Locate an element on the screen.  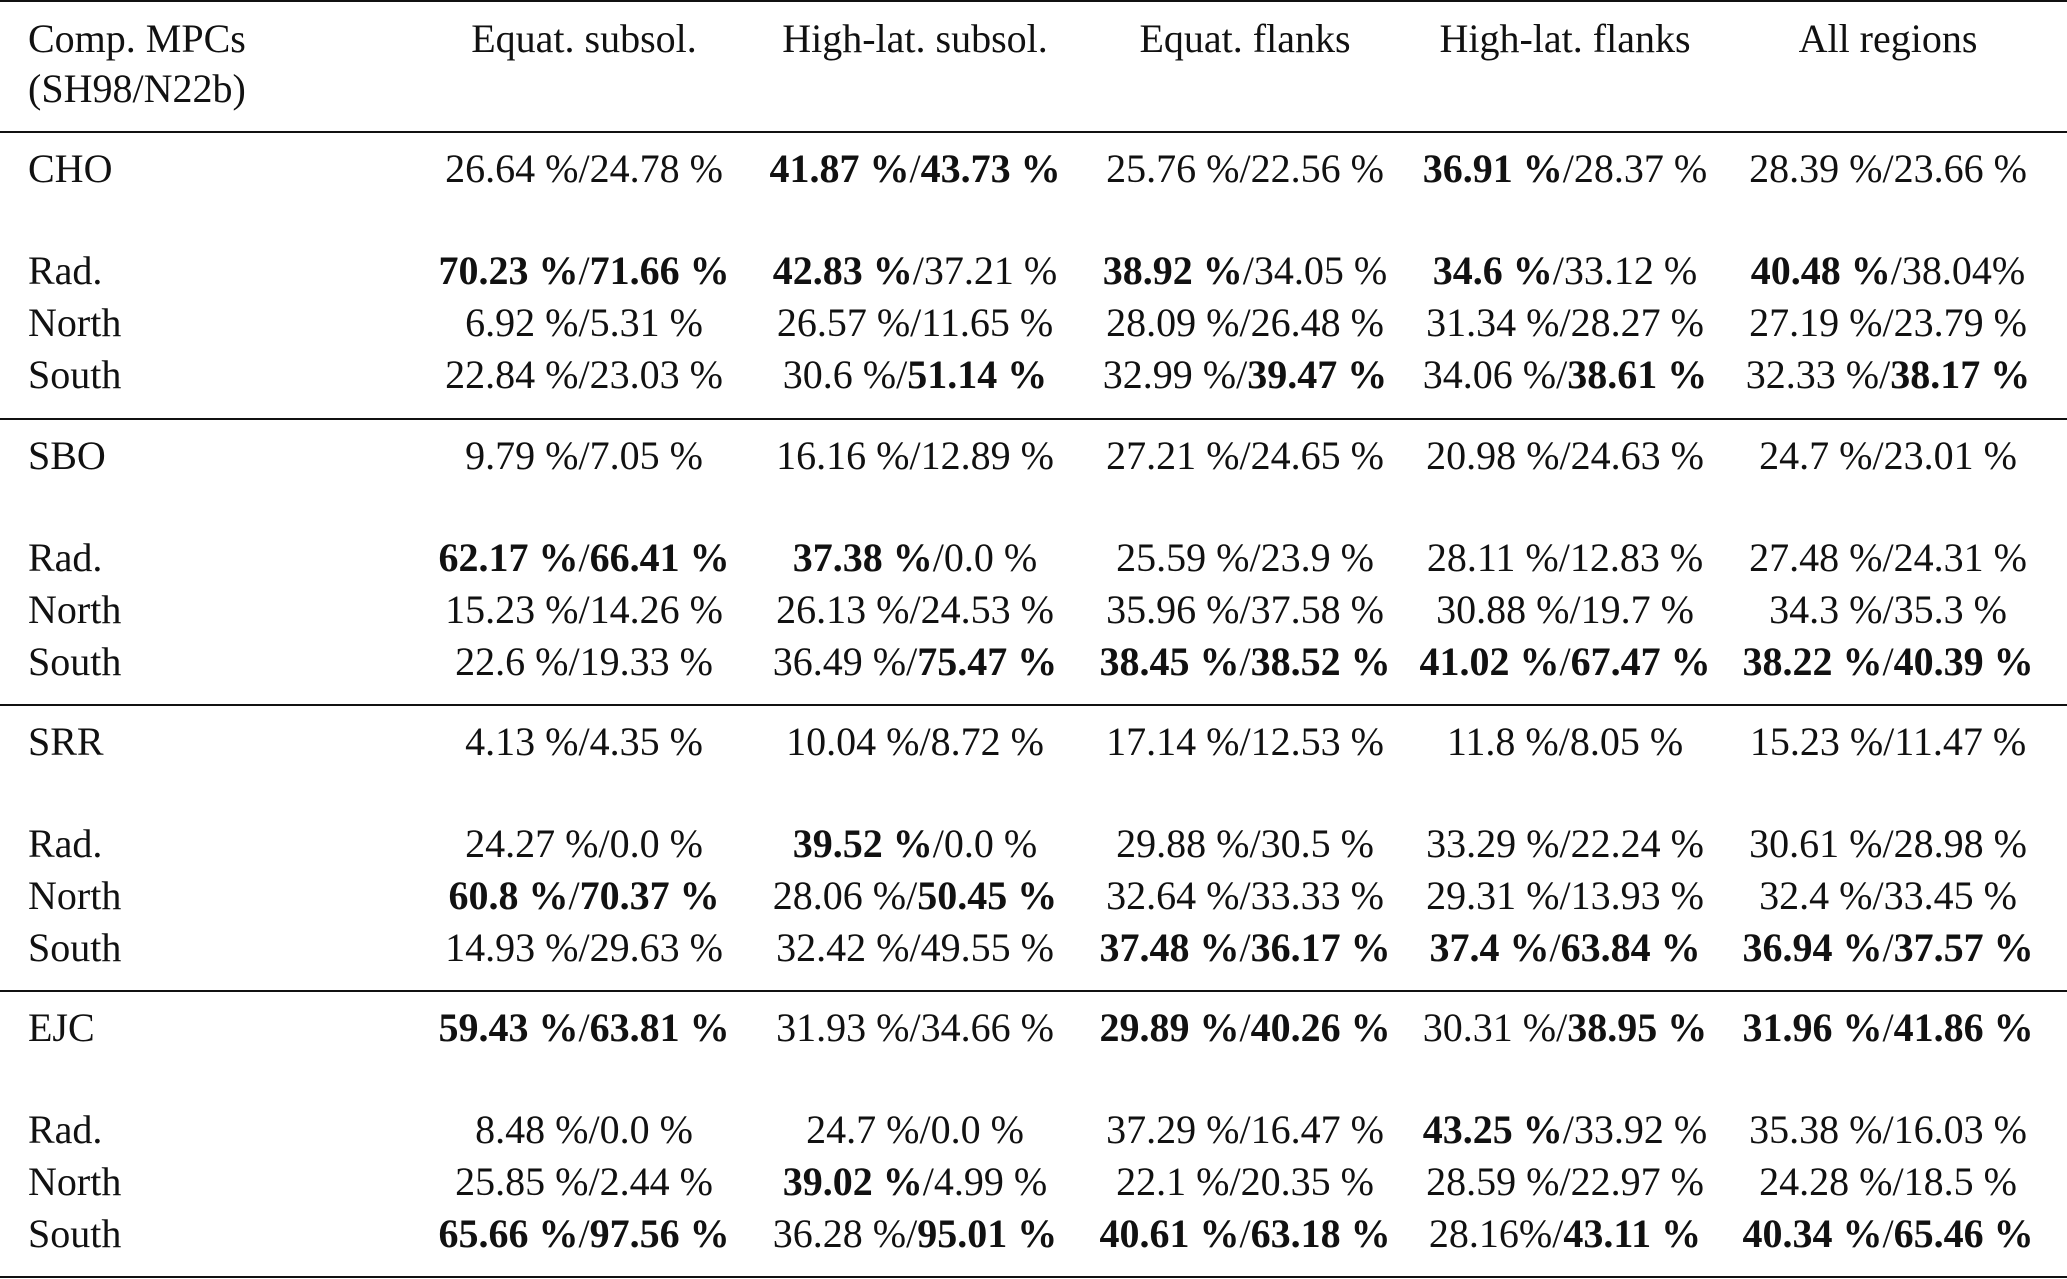
row-label: EJC is located at coordinates (61, 1027).